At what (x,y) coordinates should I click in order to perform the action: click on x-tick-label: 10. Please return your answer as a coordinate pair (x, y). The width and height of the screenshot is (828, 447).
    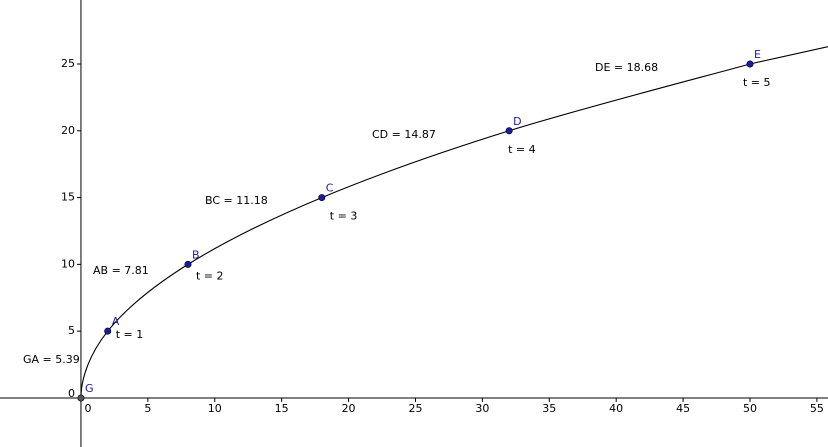
    Looking at the image, I should click on (215, 408).